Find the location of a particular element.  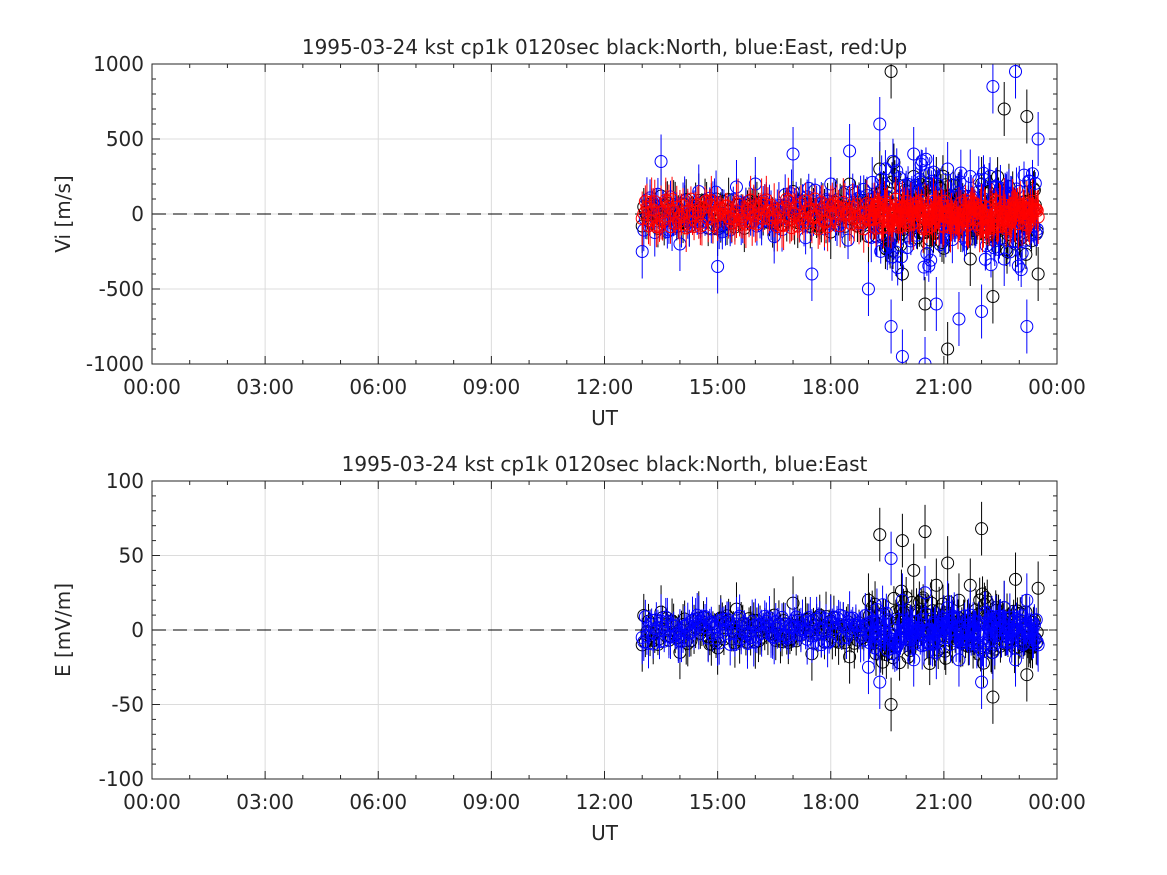

x-tick-label: 09:00 is located at coordinates (492, 802).